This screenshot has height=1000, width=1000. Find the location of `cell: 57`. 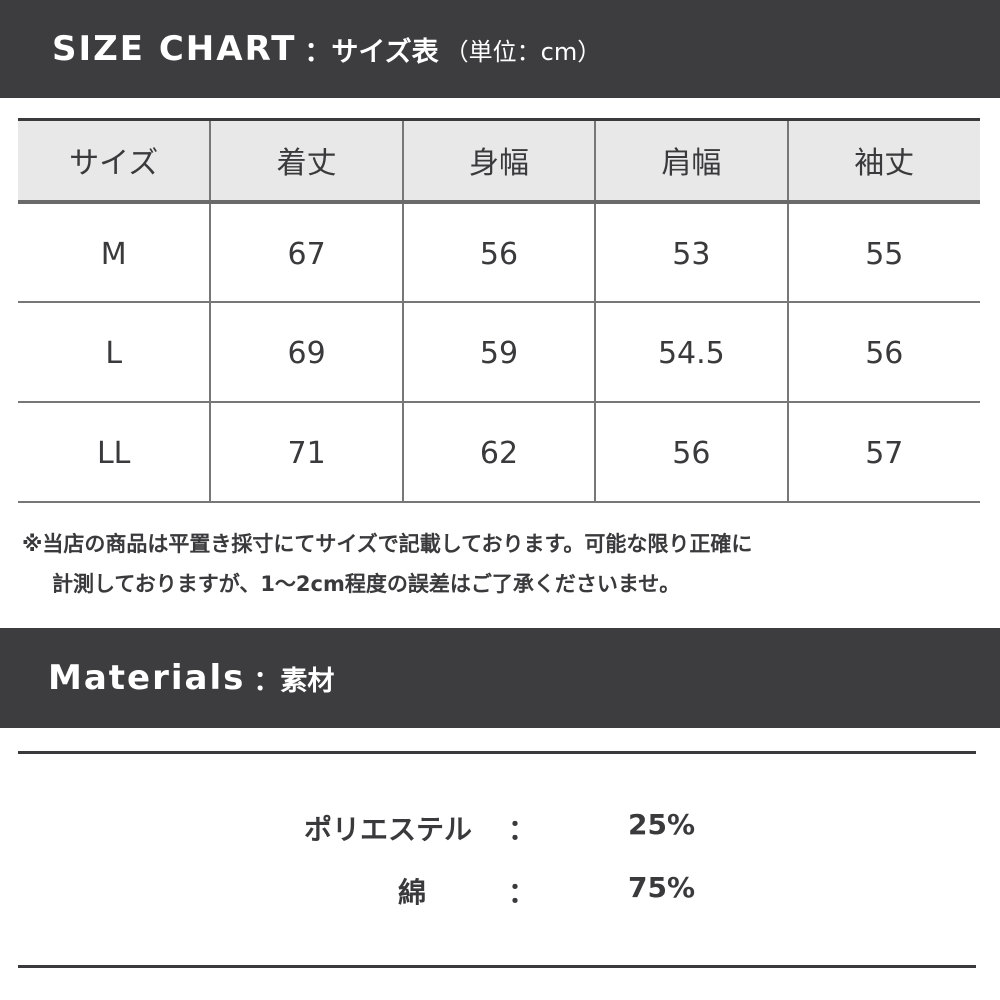

cell: 57 is located at coordinates (883, 452).